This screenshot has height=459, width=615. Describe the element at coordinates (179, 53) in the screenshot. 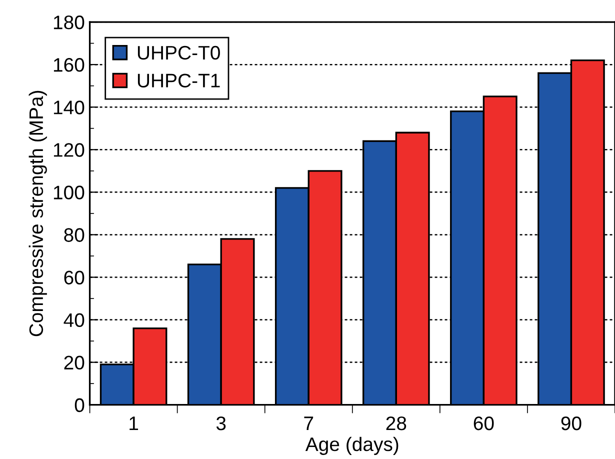

I see `legend-label: UHPC-T0` at that location.